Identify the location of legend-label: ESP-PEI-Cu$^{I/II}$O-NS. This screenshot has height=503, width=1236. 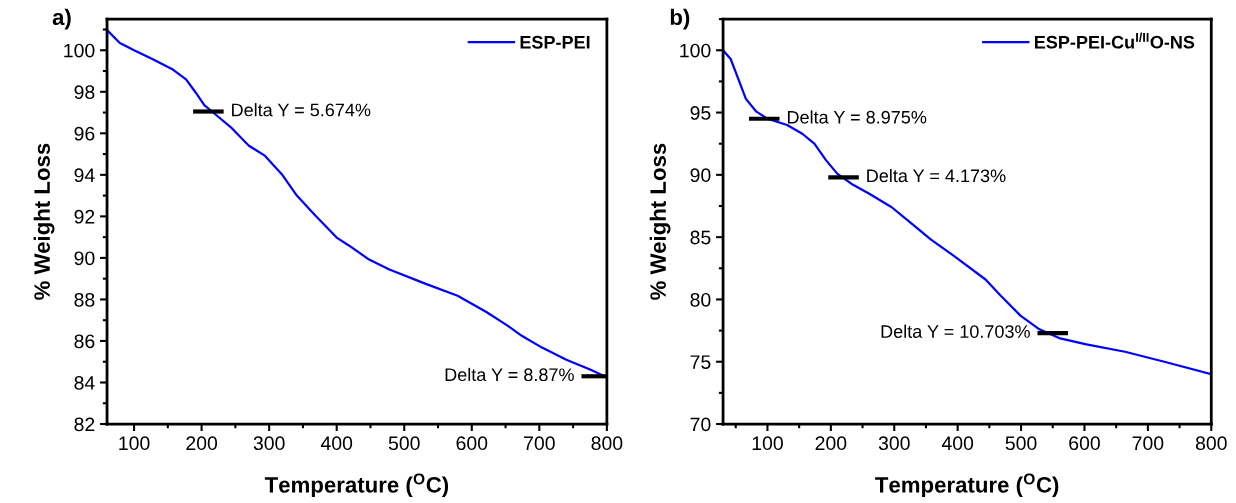
(1115, 40).